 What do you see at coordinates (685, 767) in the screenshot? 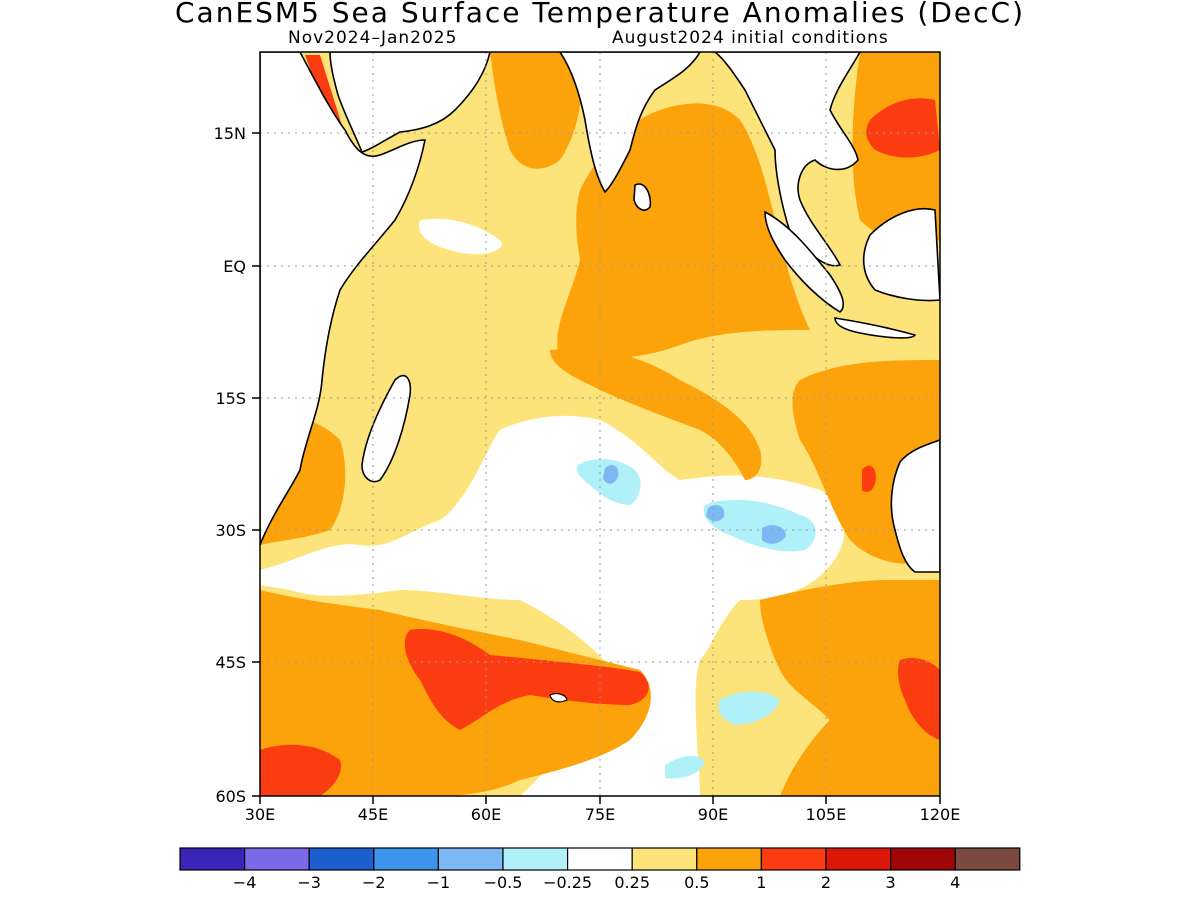
I see `cool-region-far-south` at bounding box center [685, 767].